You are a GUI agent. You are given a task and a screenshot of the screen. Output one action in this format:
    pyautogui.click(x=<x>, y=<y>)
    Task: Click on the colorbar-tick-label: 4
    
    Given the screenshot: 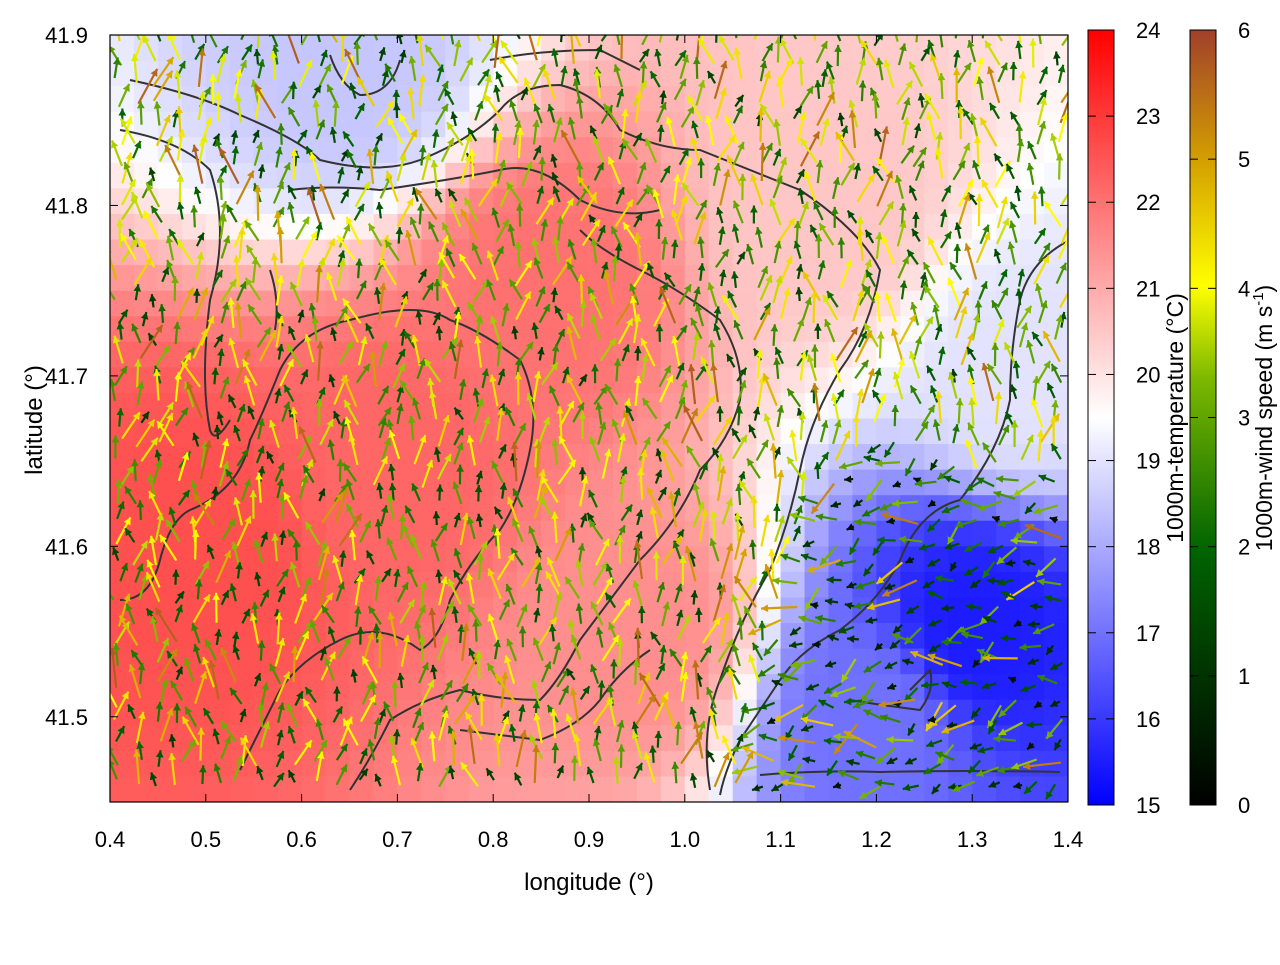 What is the action you would take?
    pyautogui.click(x=1244, y=288)
    